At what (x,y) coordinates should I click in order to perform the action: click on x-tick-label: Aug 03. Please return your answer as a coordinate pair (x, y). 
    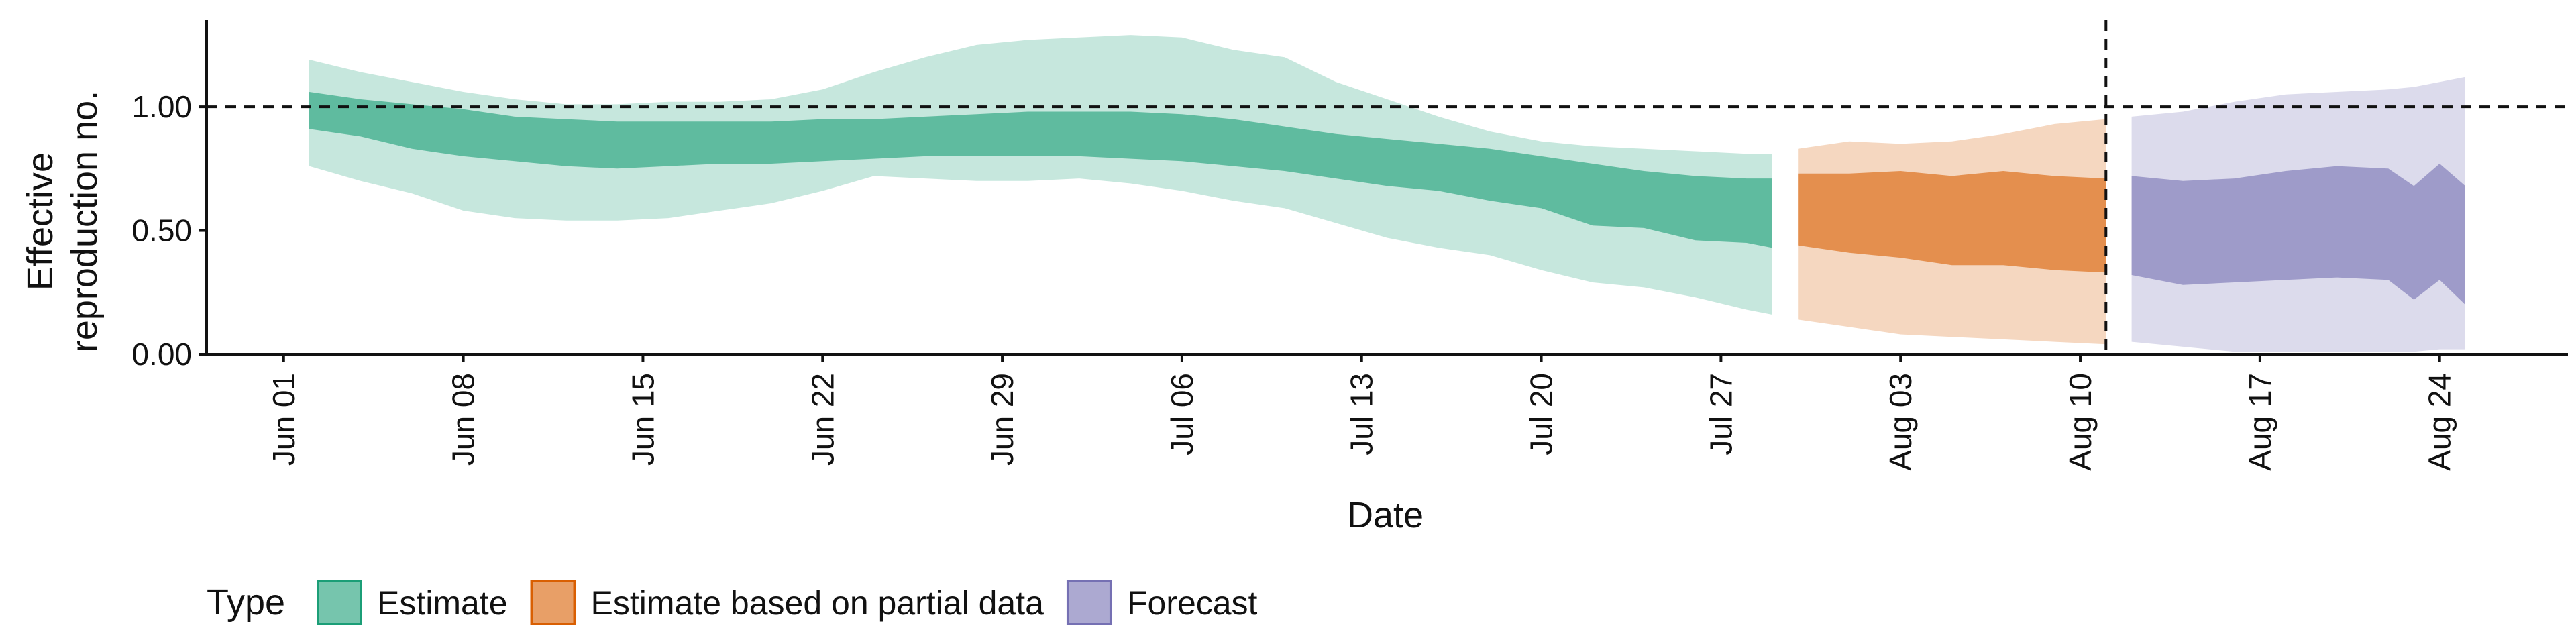
    Looking at the image, I should click on (1900, 422).